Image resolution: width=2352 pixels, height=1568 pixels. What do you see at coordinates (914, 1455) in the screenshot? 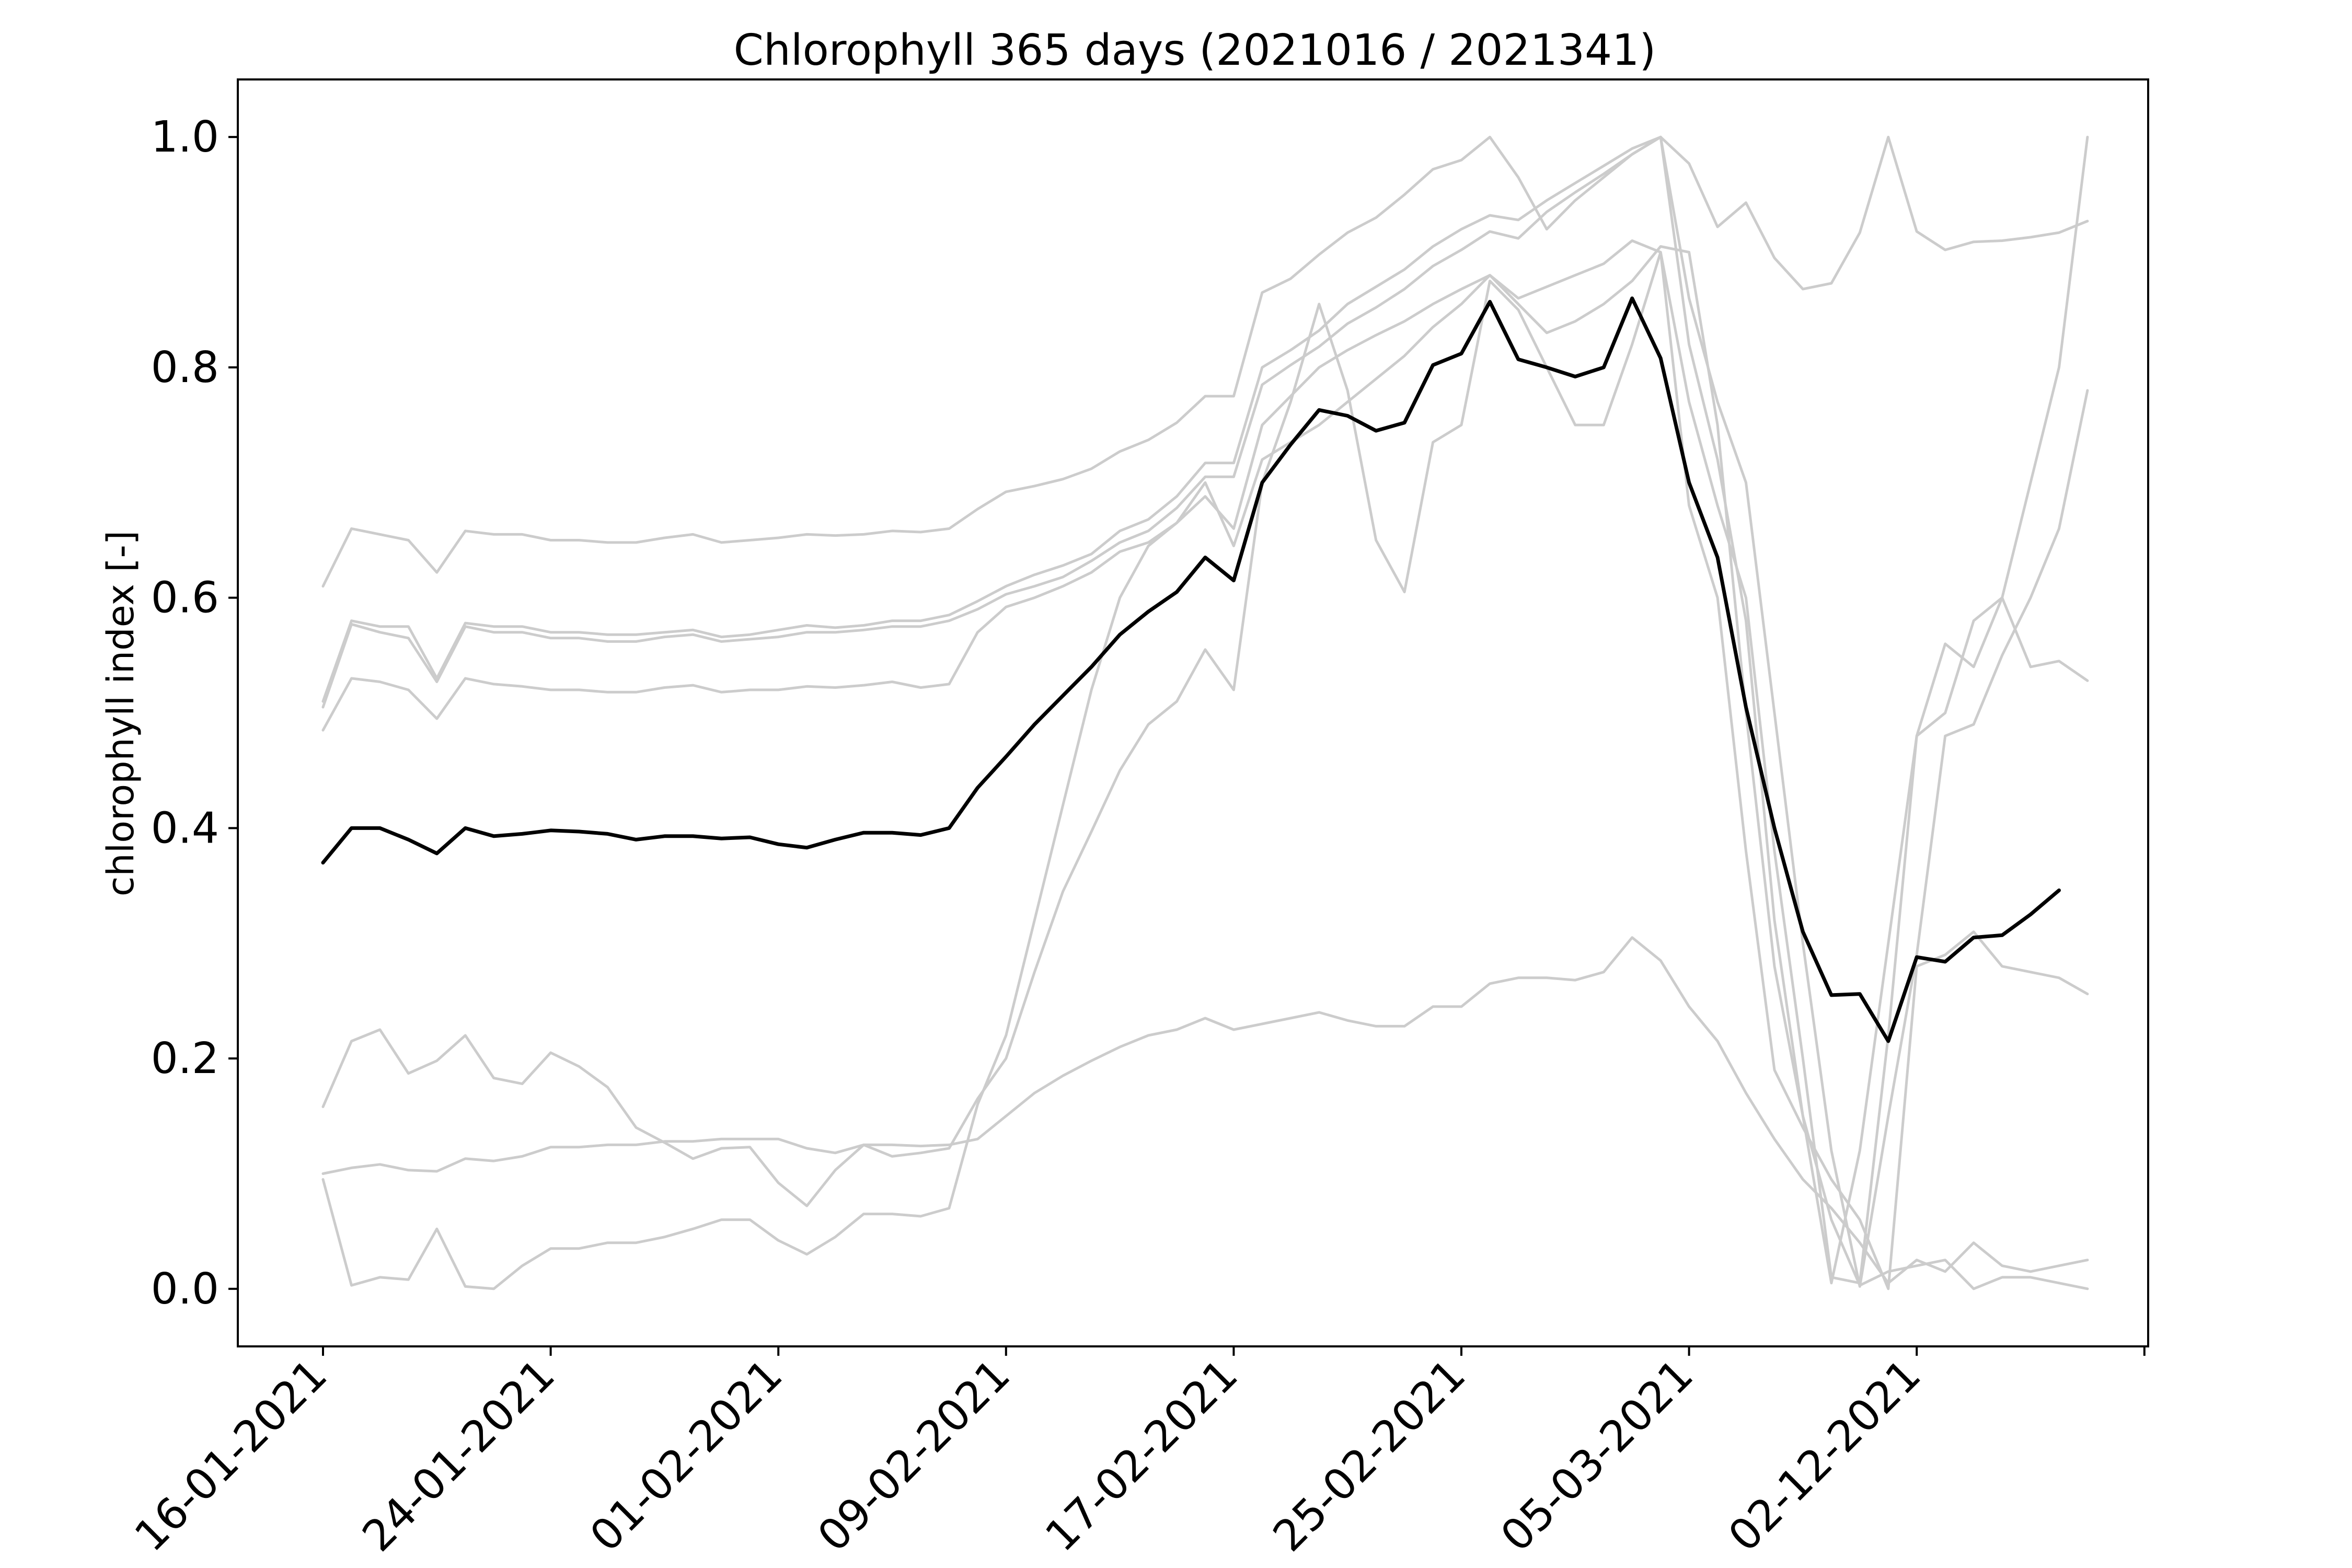
I see `x-tick-label: 09-02-2021` at bounding box center [914, 1455].